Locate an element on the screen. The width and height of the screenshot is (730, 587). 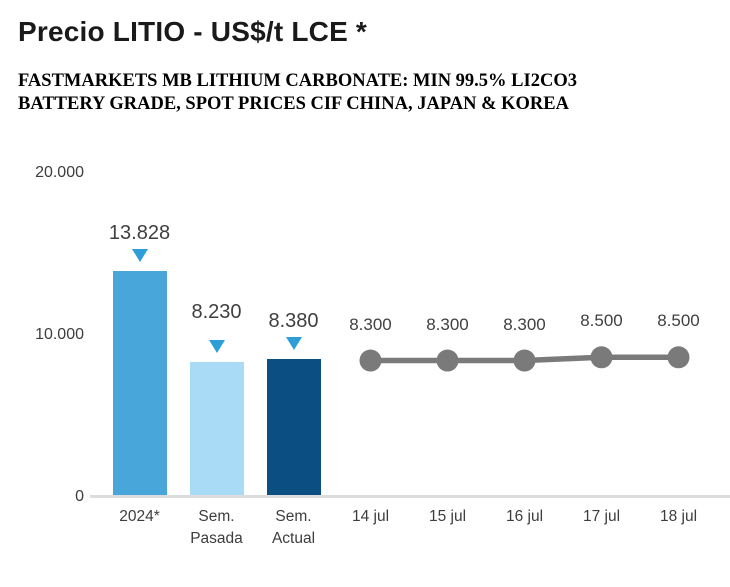
y-tick-label: 0 is located at coordinates (79, 496).